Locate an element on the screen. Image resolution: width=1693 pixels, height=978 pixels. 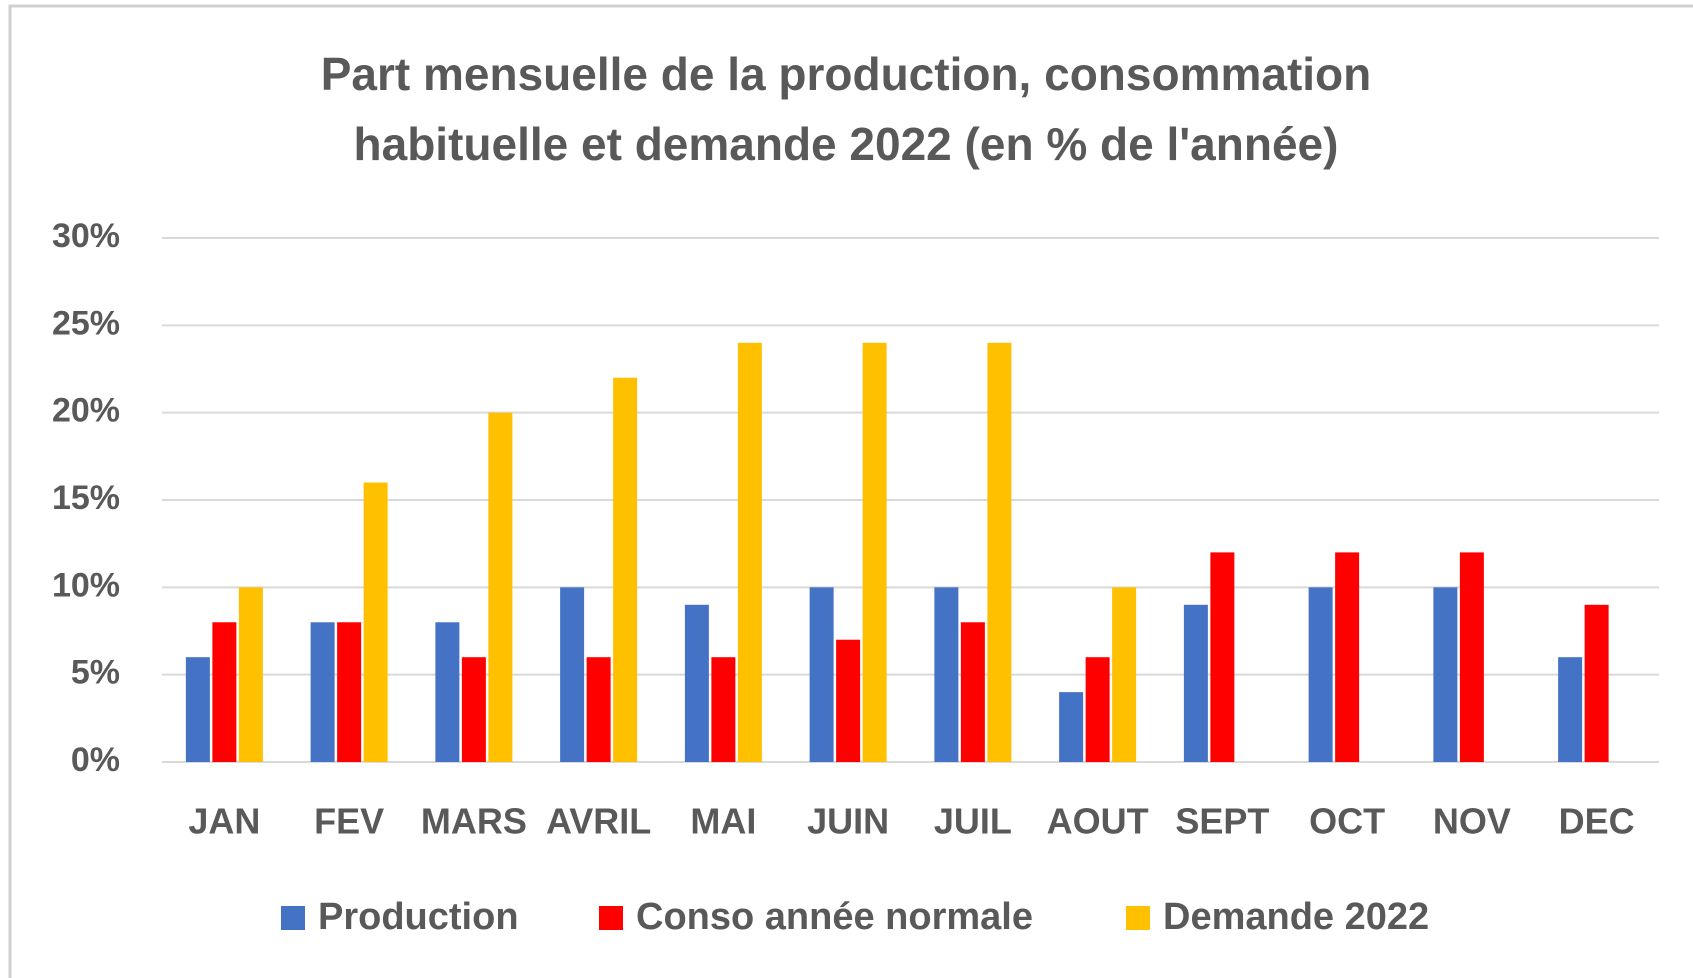
x-tick-label: DEC is located at coordinates (1597, 821).